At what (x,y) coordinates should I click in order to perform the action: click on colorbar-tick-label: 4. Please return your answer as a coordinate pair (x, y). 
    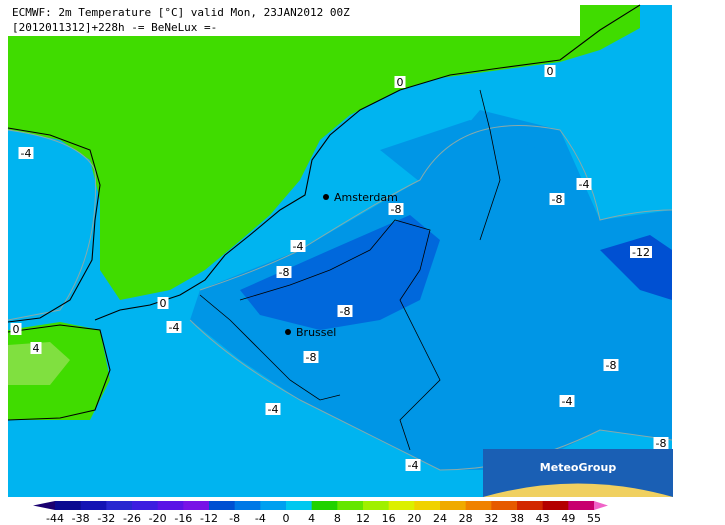
    Looking at the image, I should click on (311, 518).